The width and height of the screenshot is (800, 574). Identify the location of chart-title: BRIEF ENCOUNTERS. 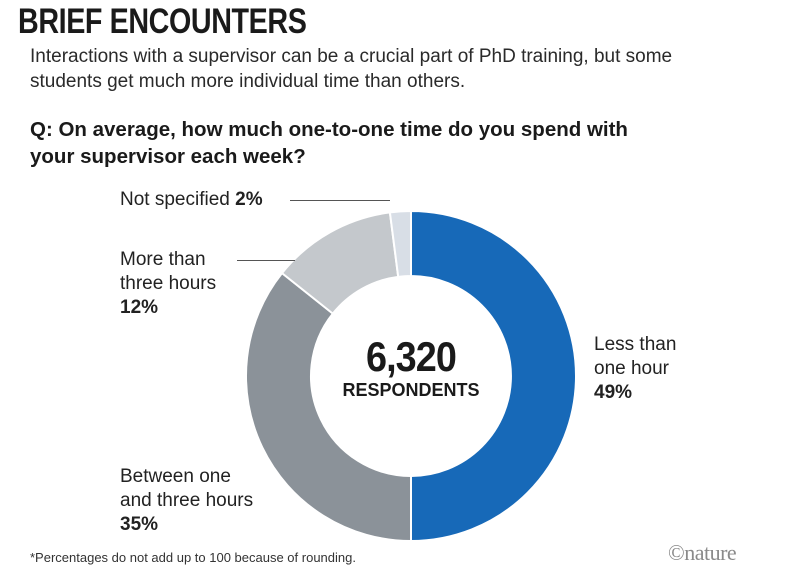
(162, 21).